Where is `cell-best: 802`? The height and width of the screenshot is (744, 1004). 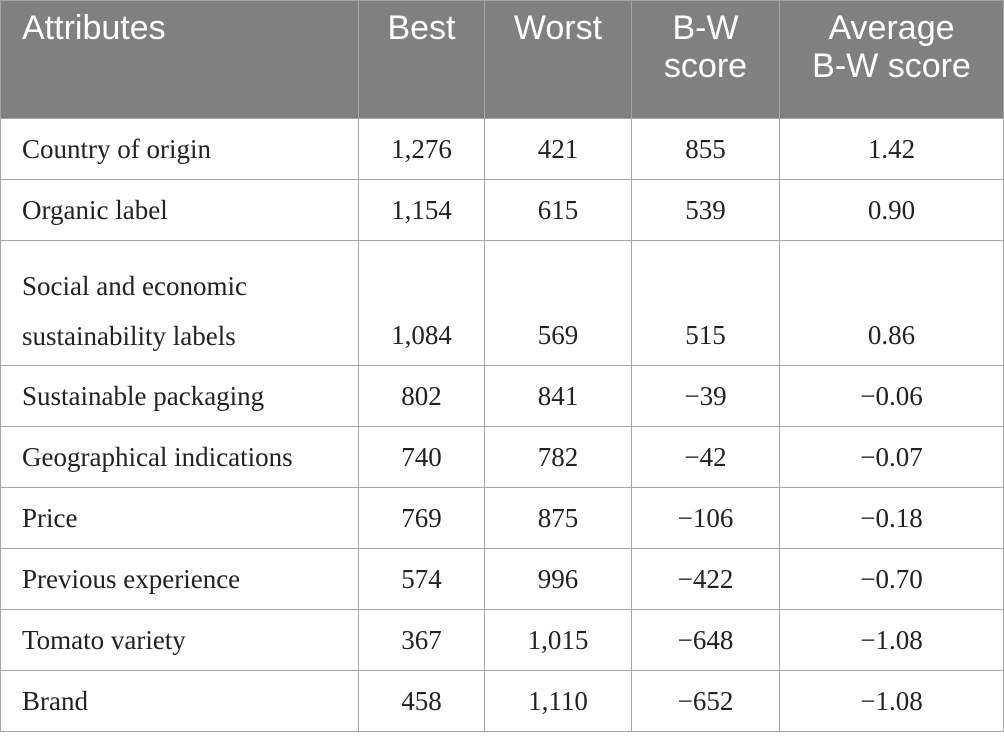
cell-best: 802 is located at coordinates (421, 396).